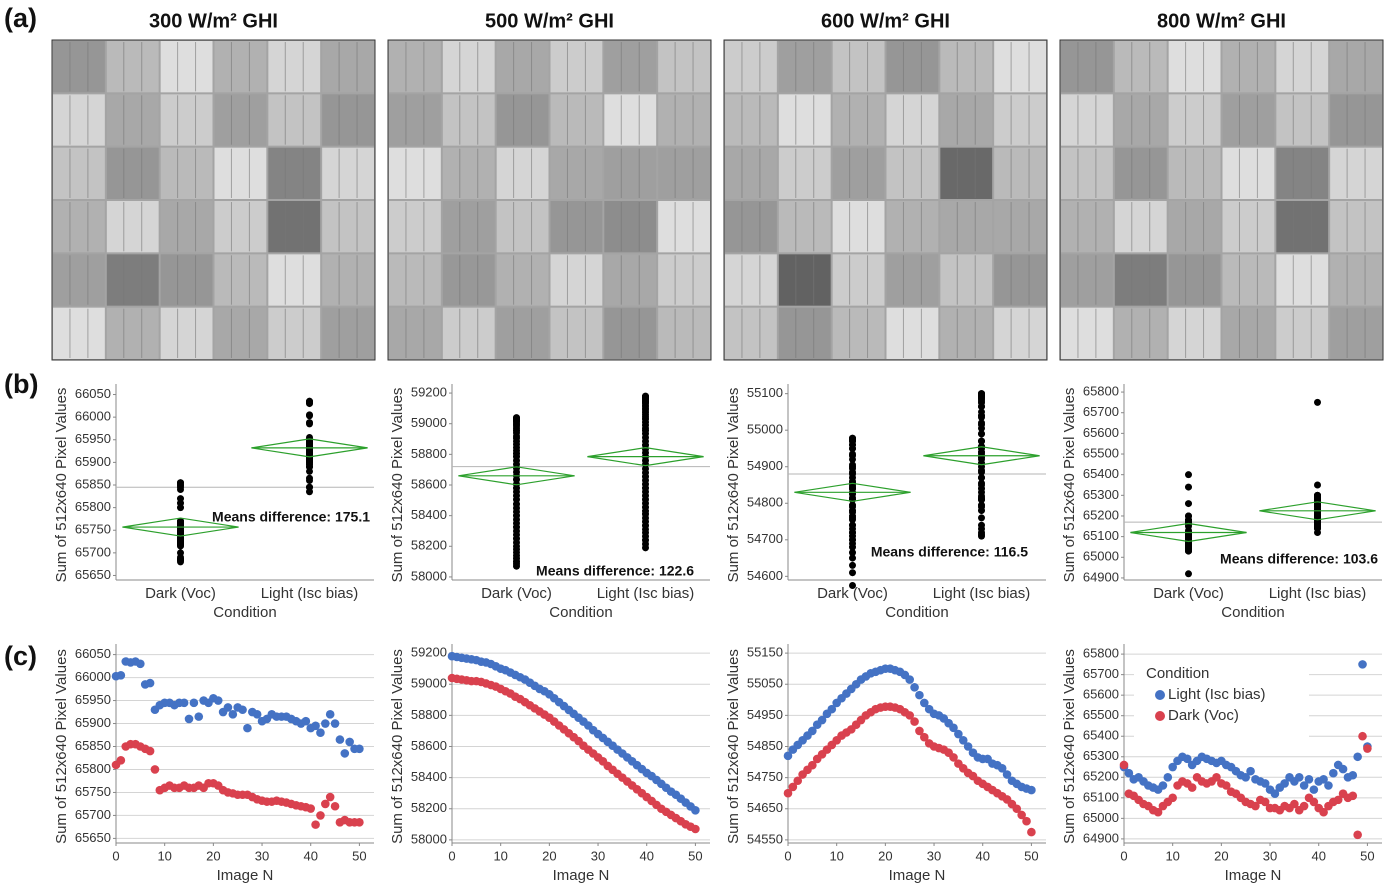 The height and width of the screenshot is (888, 1396). What do you see at coordinates (1101, 473) in the screenshot?
I see `y-tick-label: 65400` at bounding box center [1101, 473].